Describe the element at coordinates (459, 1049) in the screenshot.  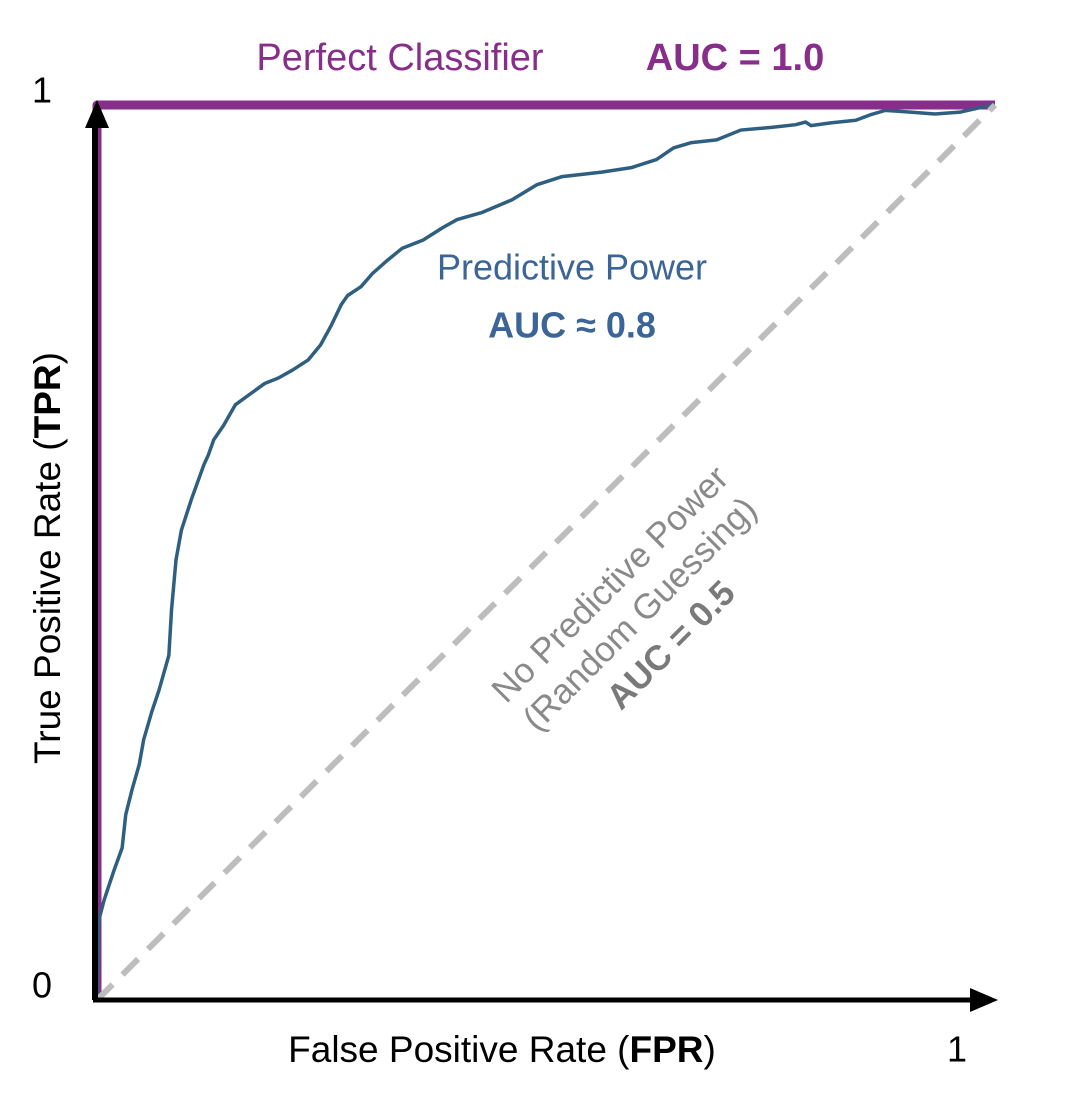
I see `x-axis-label-text: False Positive Rate (` at that location.